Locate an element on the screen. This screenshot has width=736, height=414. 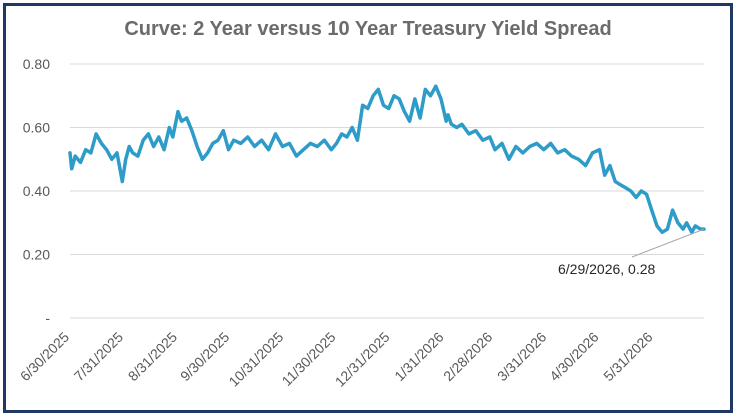
annotation-leader-line is located at coordinates (668, 243).